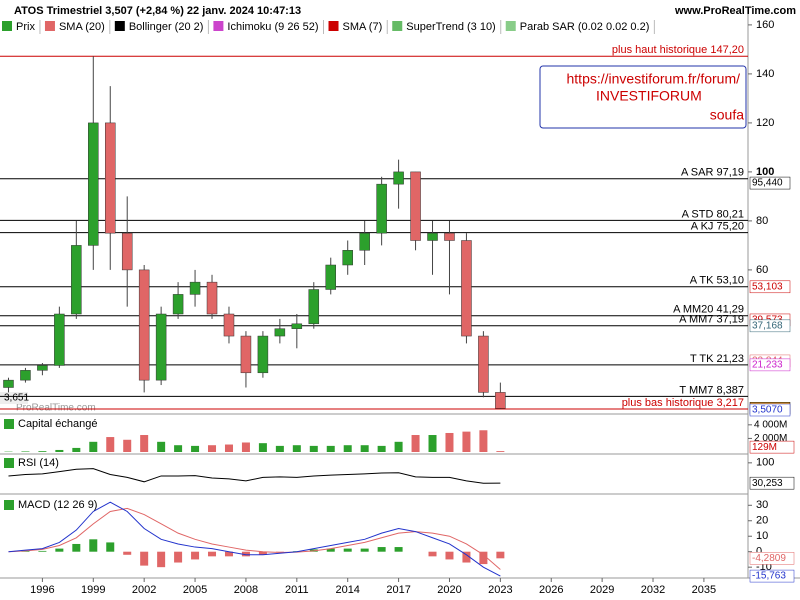 The width and height of the screenshot is (800, 600). What do you see at coordinates (38, 463) in the screenshot?
I see `panel-title: RSI (14)` at bounding box center [38, 463].